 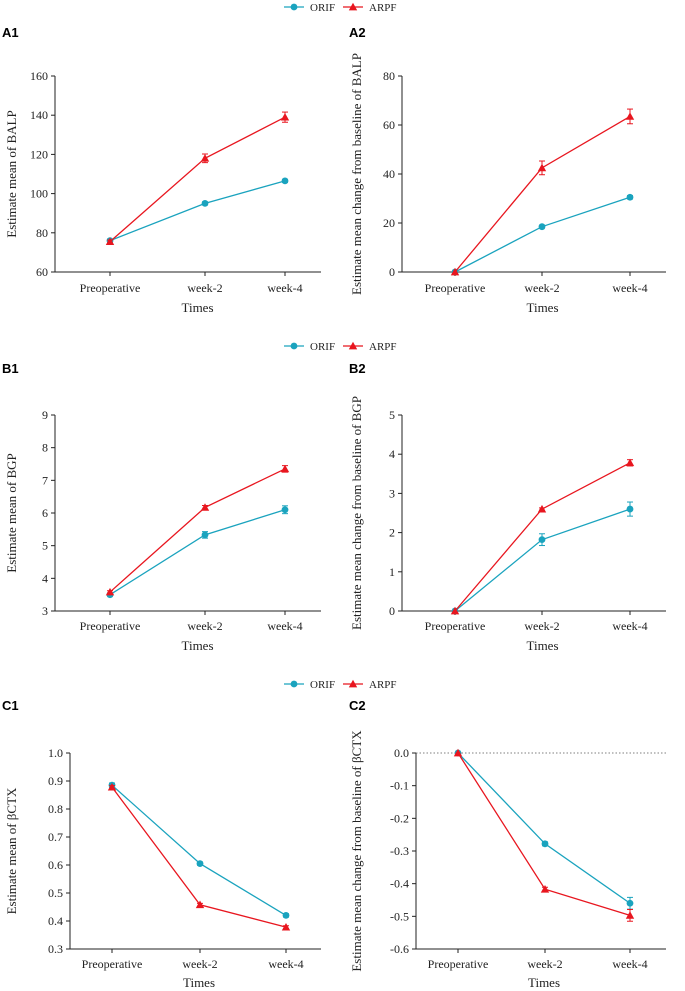 I want to click on y-tick-label: 0.8, so click(x=55, y=809).